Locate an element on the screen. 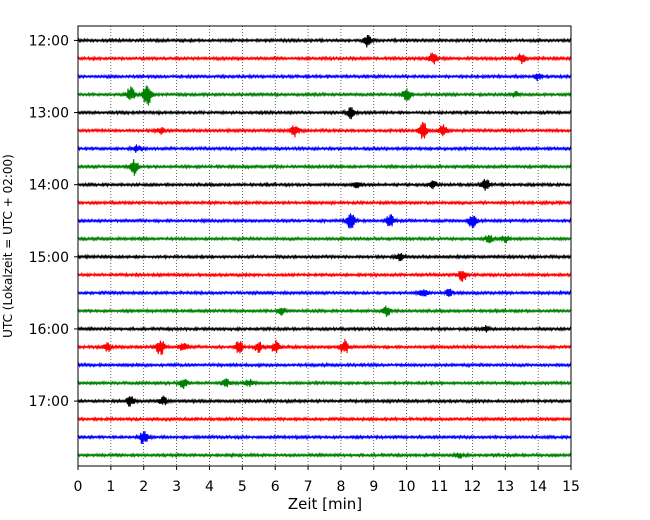 The width and height of the screenshot is (650, 520). x-tick-label: 5 is located at coordinates (242, 487).